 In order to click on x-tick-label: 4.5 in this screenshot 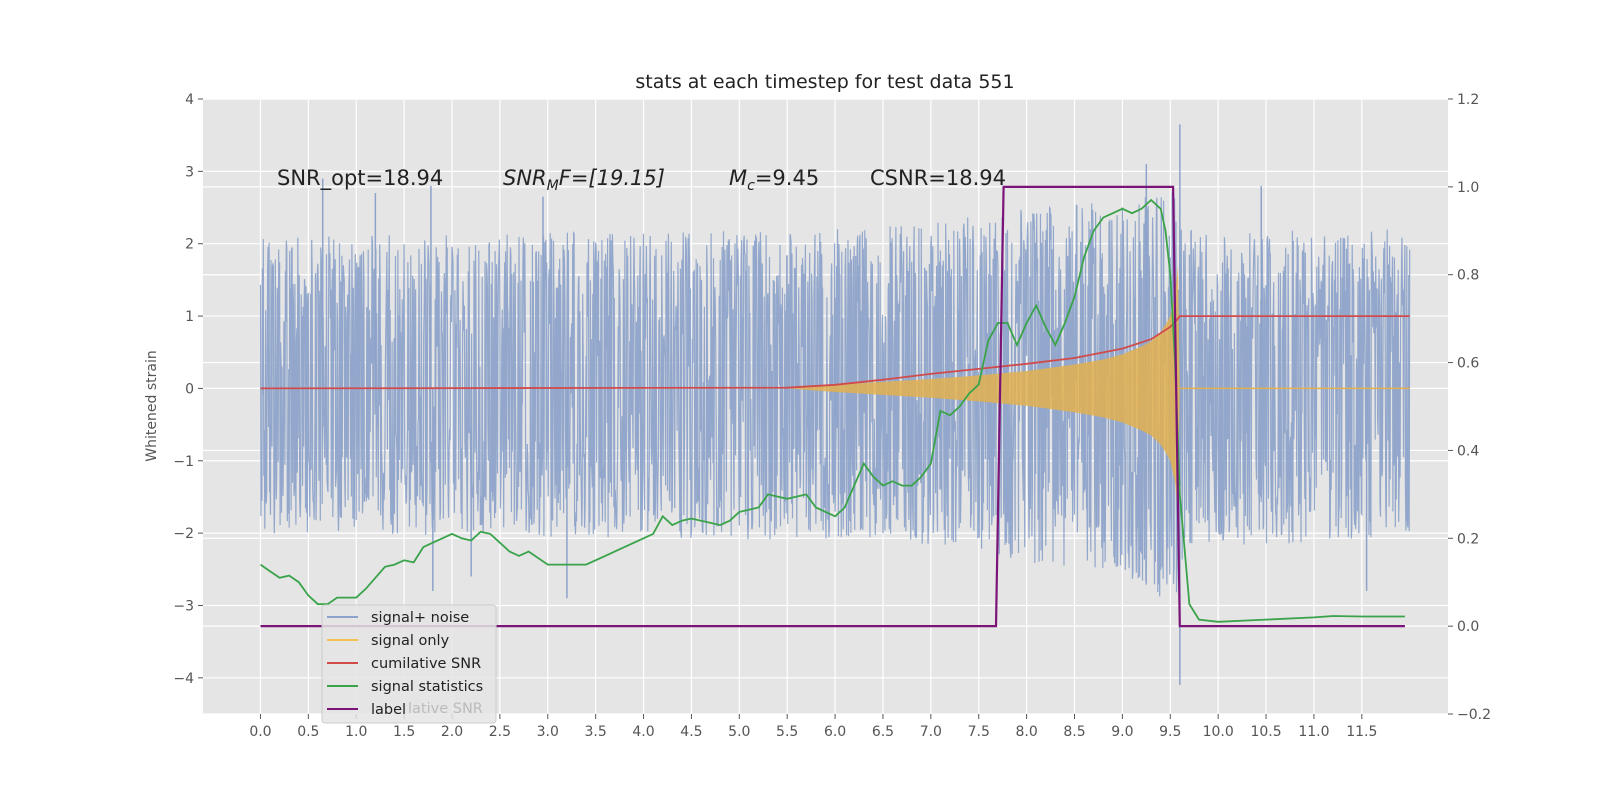, I will do `click(691, 732)`.